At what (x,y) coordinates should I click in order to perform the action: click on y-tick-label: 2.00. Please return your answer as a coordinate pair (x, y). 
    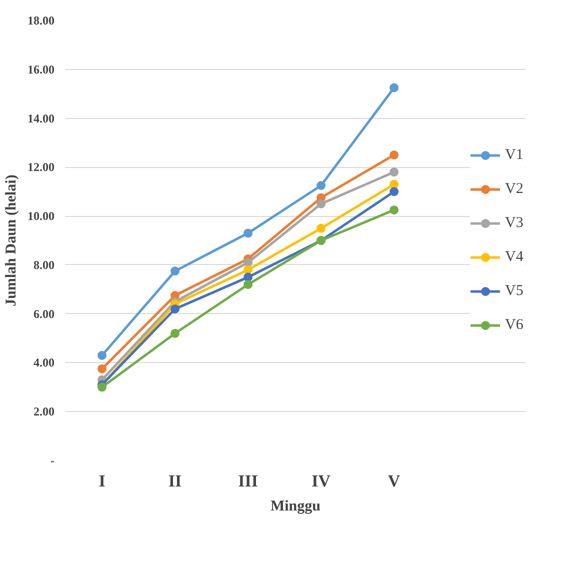
    Looking at the image, I should click on (44, 411).